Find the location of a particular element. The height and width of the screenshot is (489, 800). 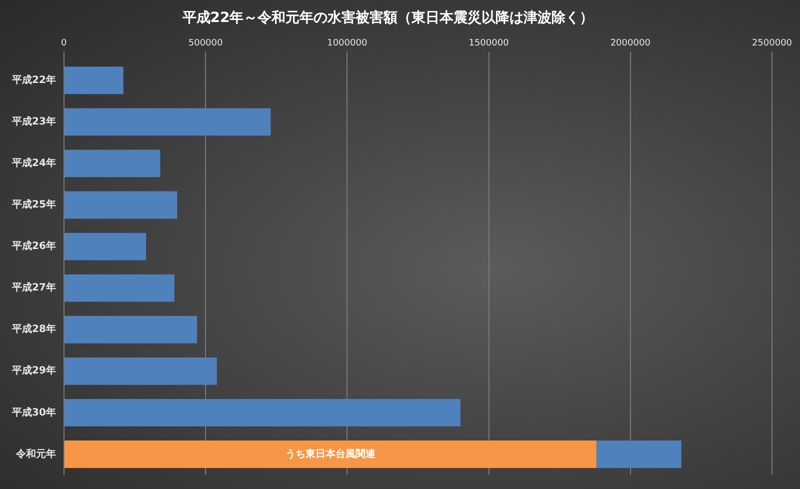

y-tick-label: 平成29年 is located at coordinates (33, 370).